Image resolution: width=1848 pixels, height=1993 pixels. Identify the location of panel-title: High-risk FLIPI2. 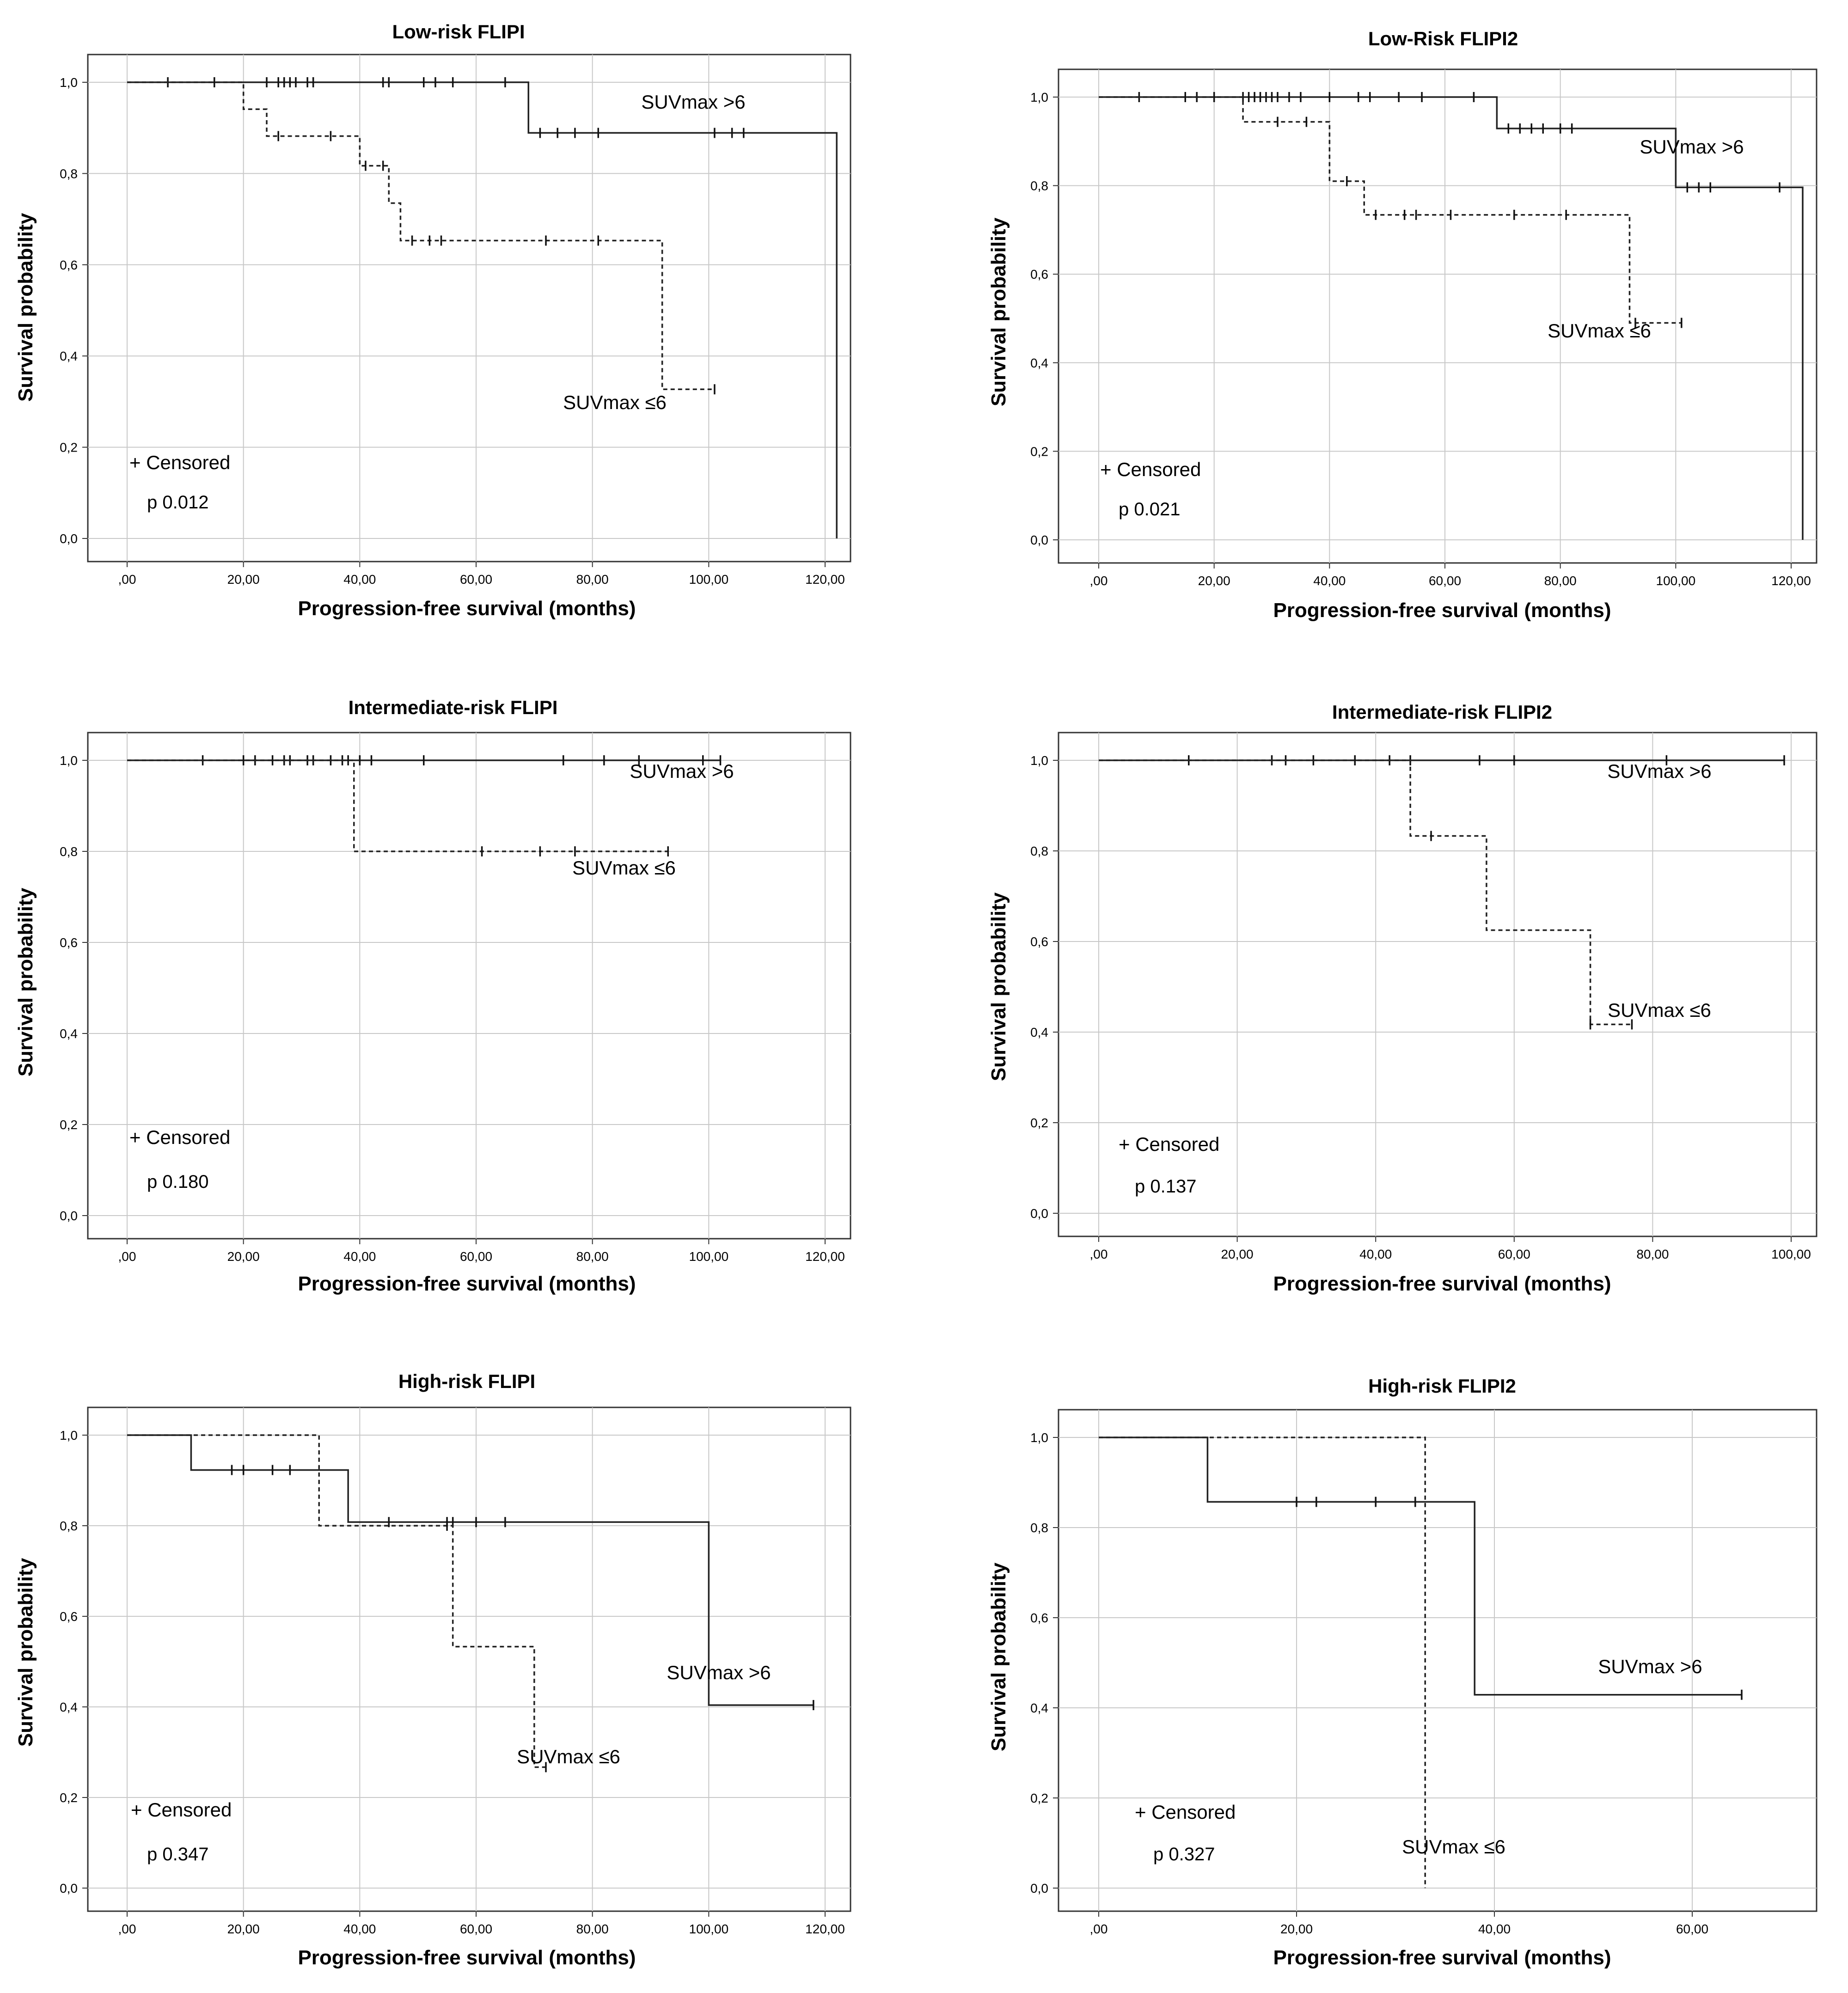
(1442, 1386).